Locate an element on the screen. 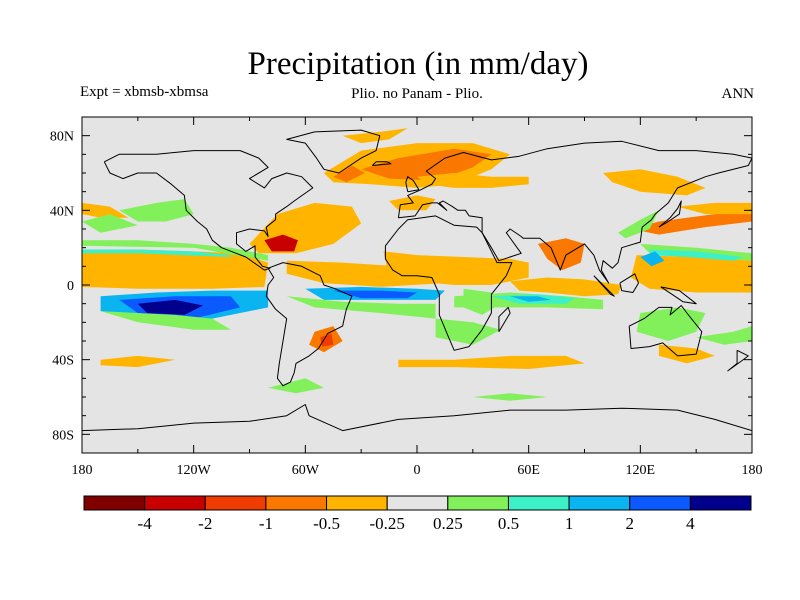  field-south-america-orange-core is located at coordinates (327, 340).